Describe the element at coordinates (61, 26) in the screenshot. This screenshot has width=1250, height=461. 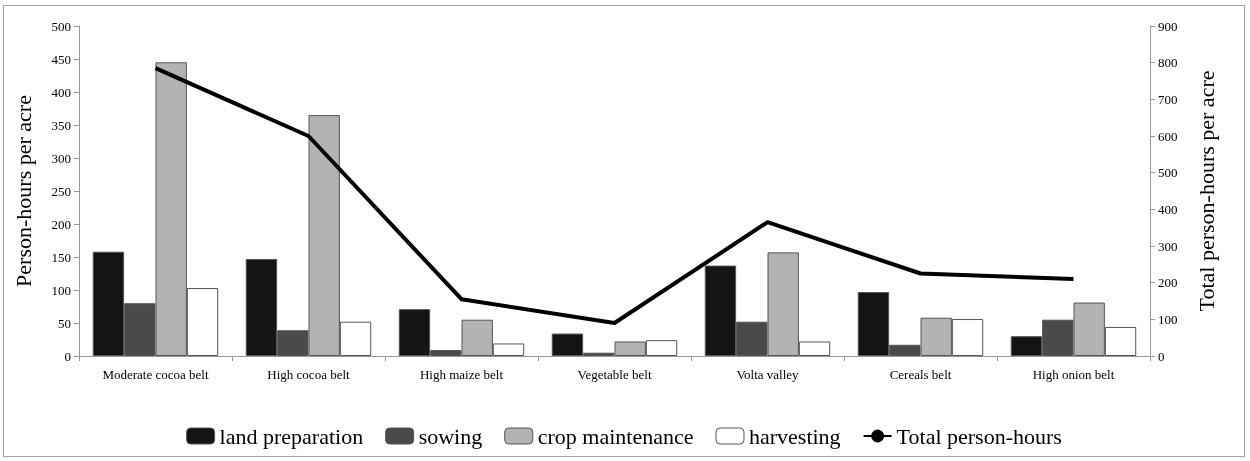
I see `y-tick-label: 500` at that location.